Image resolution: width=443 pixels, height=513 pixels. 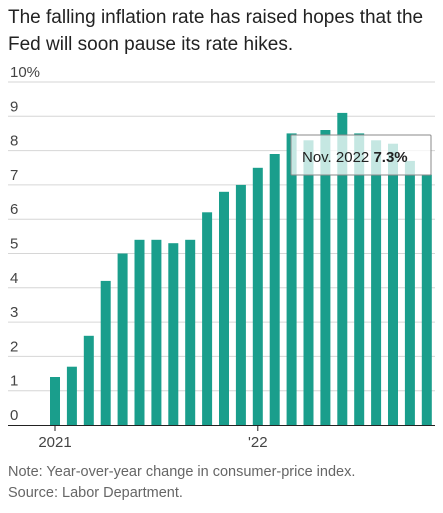 I want to click on svg-text: Nov. 2022 7.3%, so click(x=355, y=157).